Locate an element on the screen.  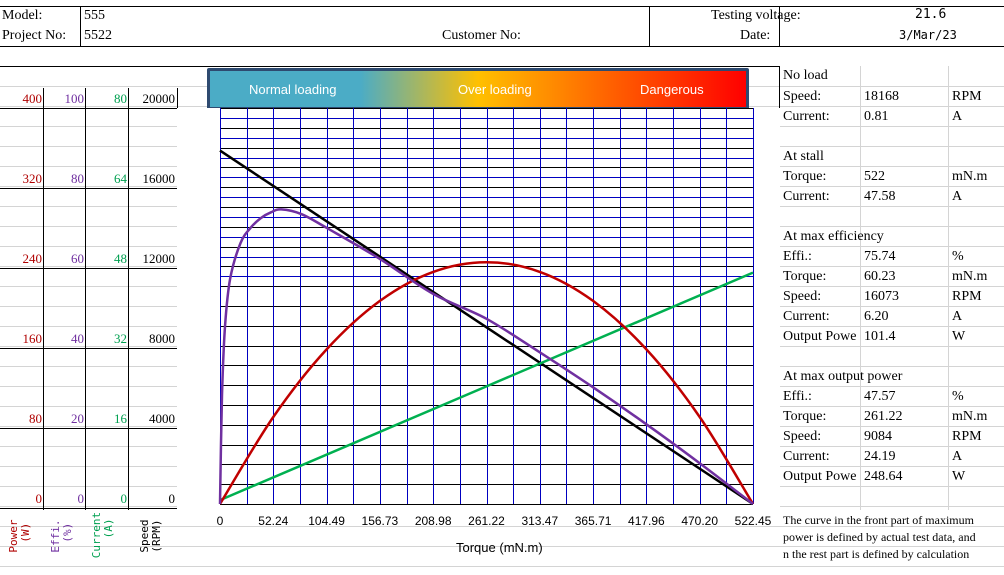
noload-current-label: Current: is located at coordinates (806, 116).